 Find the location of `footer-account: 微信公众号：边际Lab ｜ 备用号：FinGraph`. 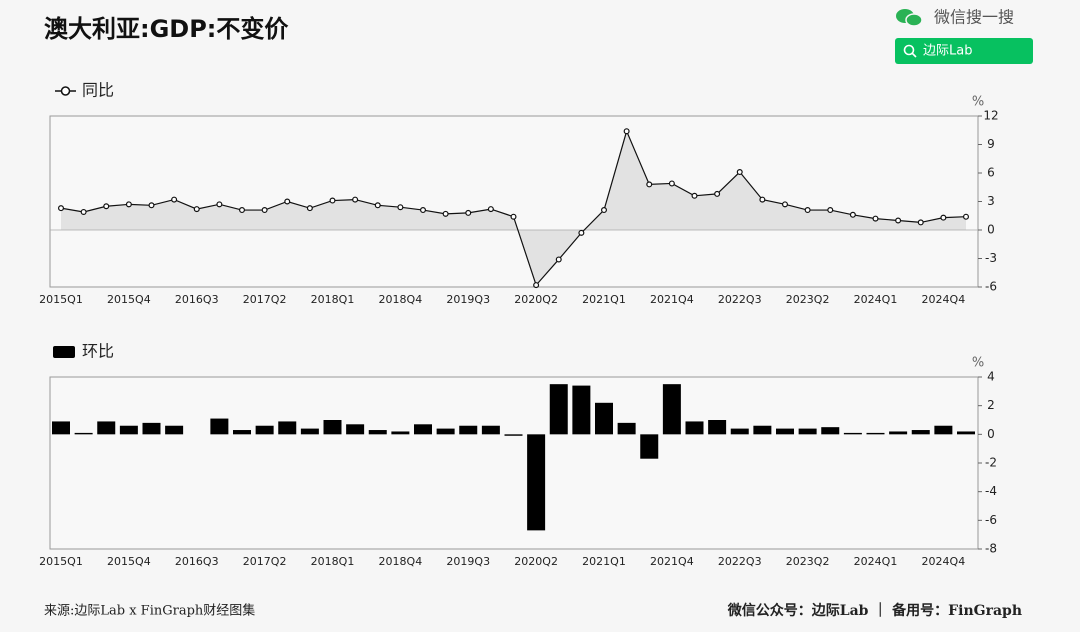

footer-account: 微信公众号：边际Lab ｜ 备用号：FinGraph is located at coordinates (874, 610).